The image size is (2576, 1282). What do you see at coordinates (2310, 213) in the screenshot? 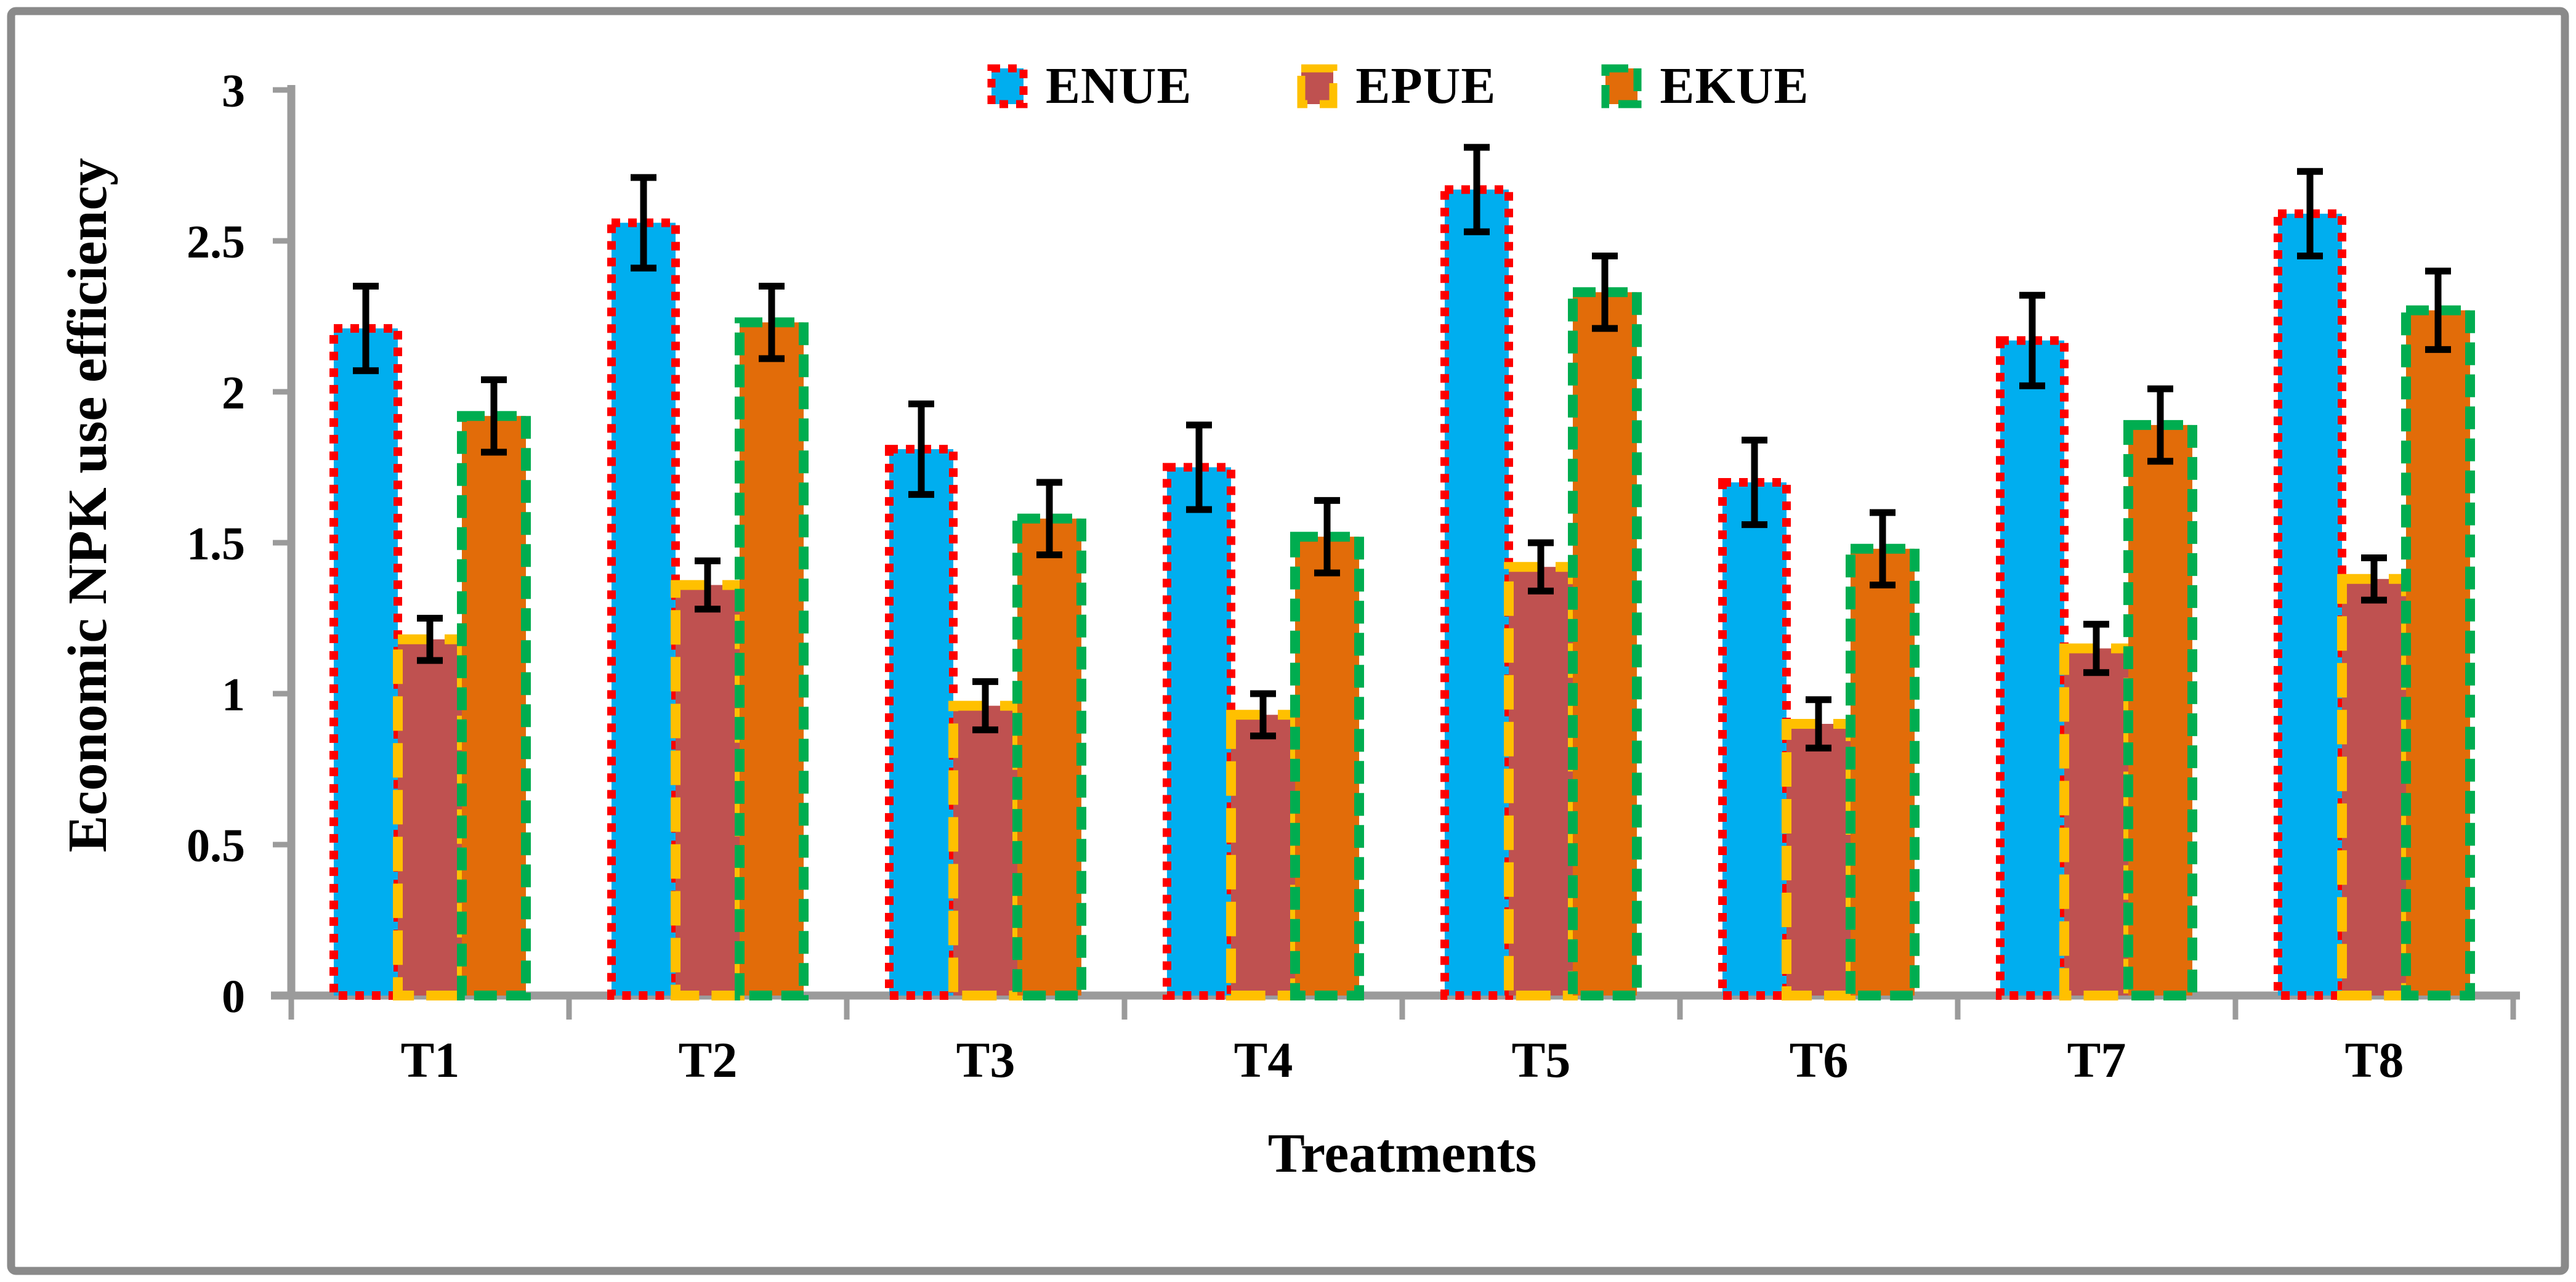
I see `error-bar-enue-t8` at bounding box center [2310, 213].